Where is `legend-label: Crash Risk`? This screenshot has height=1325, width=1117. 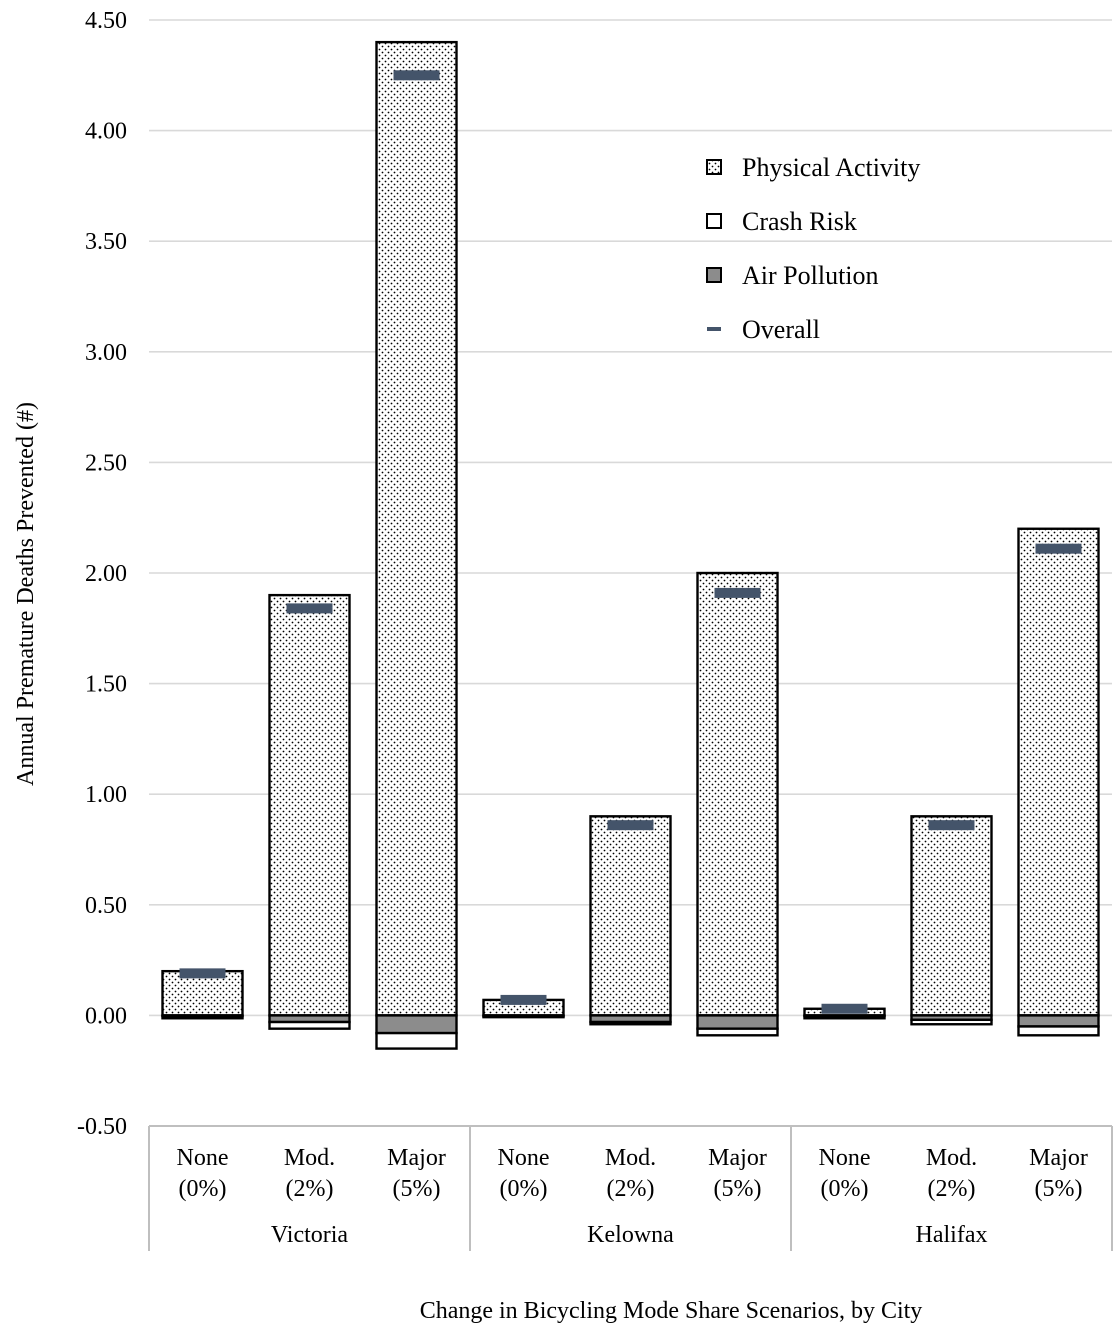
legend-label: Crash Risk is located at coordinates (799, 221).